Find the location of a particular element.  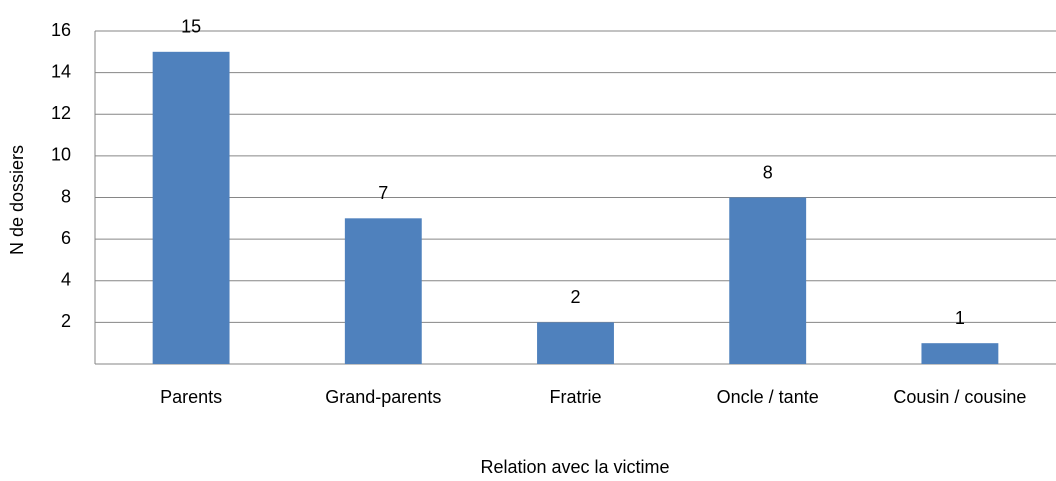

y-tick-label: 14 is located at coordinates (61, 71).